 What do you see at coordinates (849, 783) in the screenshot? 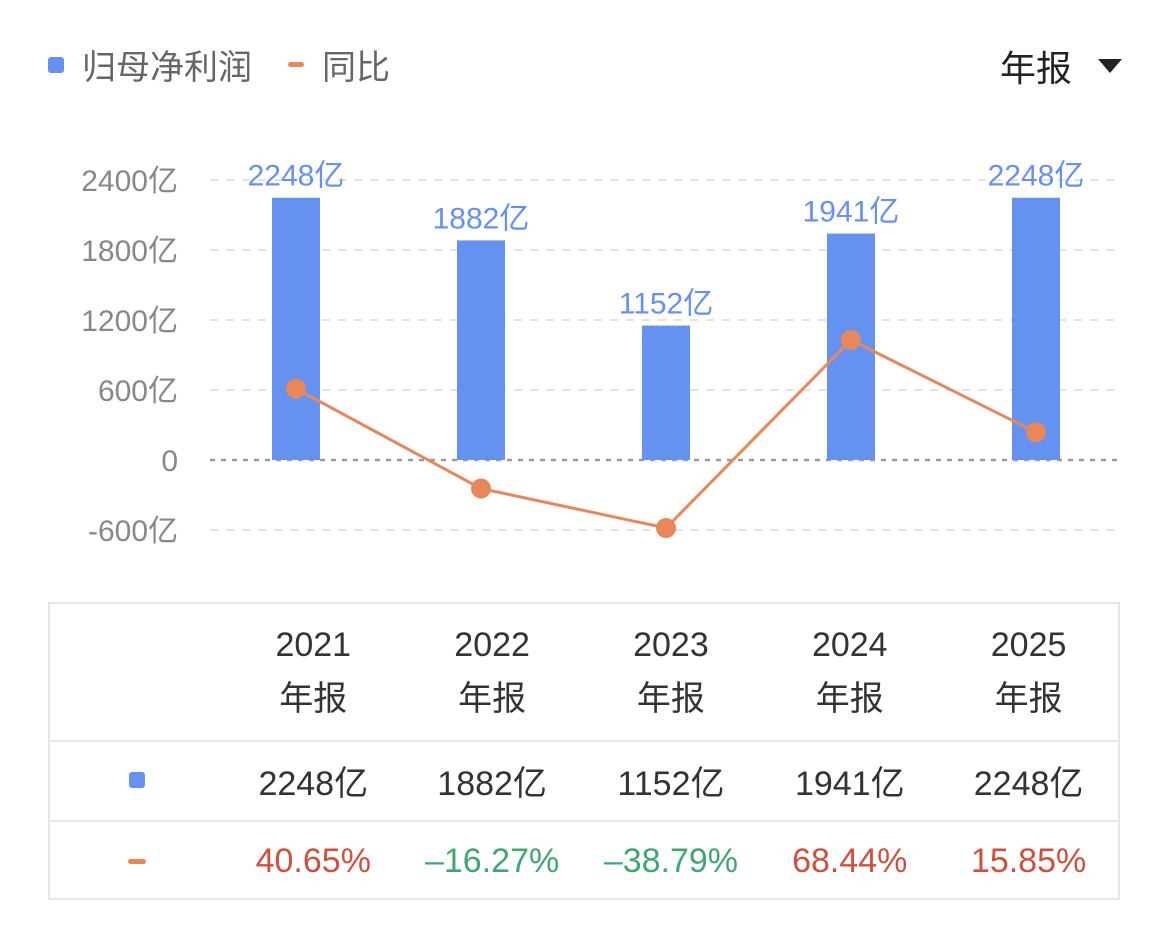
I see `profit-cell: 1941亿` at bounding box center [849, 783].